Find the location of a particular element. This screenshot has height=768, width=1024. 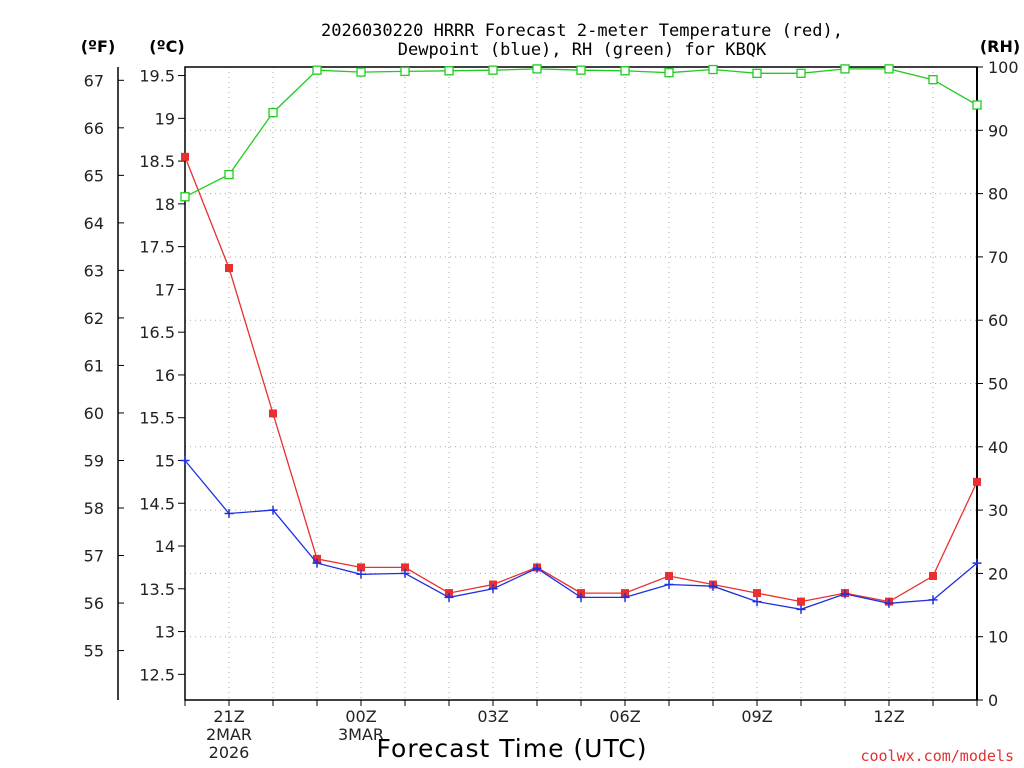

celsius-tick-label: 16 is located at coordinates (165, 375).